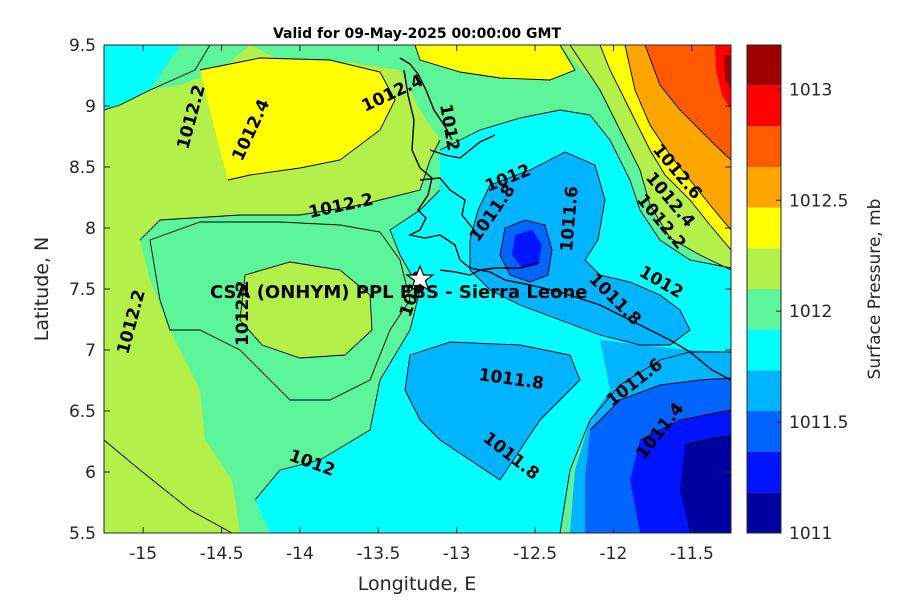  Describe the element at coordinates (417, 34) in the screenshot. I see `map-title: Valid for 09-May-2025 00:00:00 GMT` at that location.